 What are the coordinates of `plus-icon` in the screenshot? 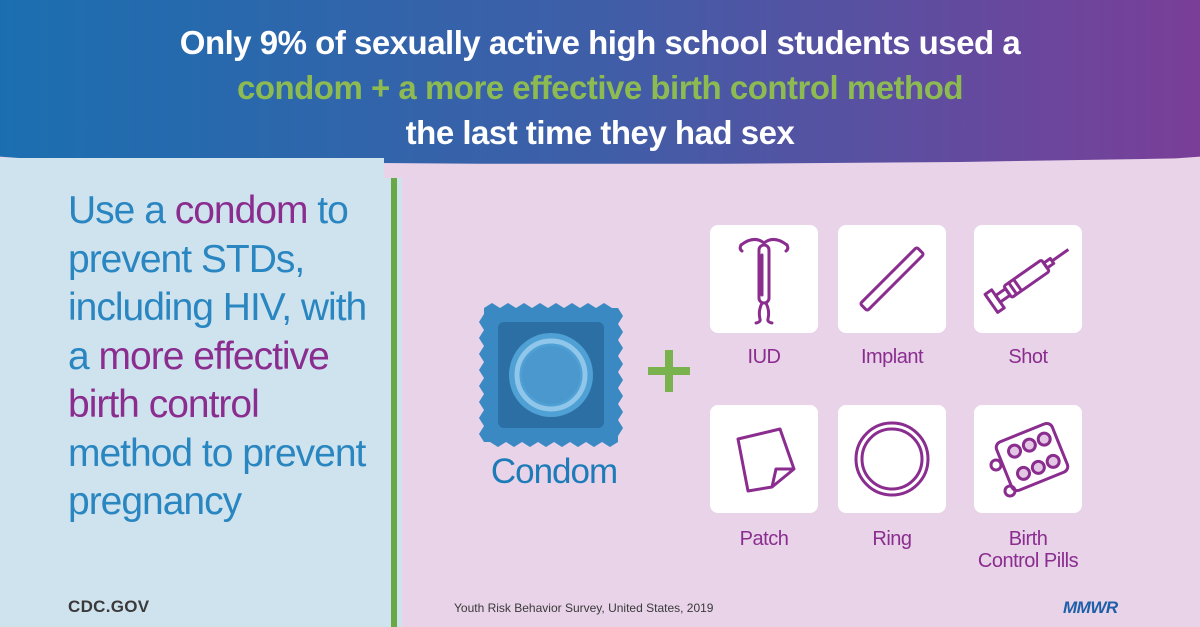 It's located at (669, 371).